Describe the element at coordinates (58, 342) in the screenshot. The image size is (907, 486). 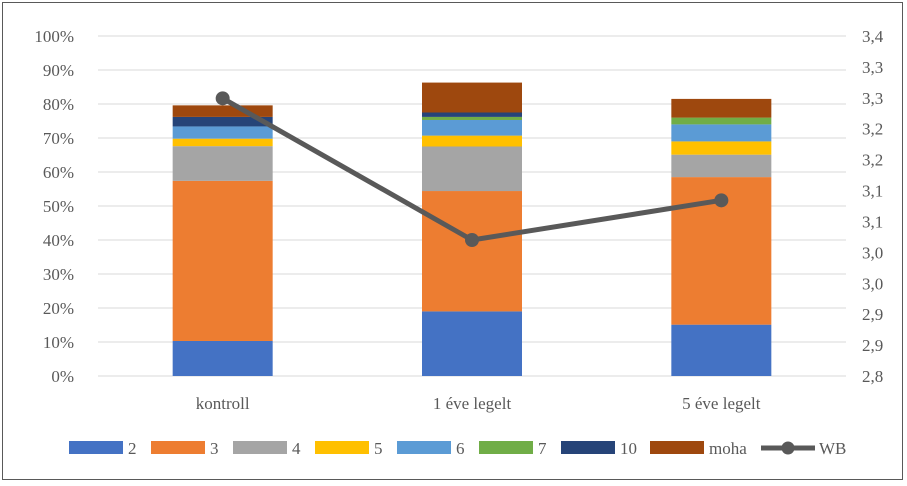
I see `left-tick-label: 10%` at that location.